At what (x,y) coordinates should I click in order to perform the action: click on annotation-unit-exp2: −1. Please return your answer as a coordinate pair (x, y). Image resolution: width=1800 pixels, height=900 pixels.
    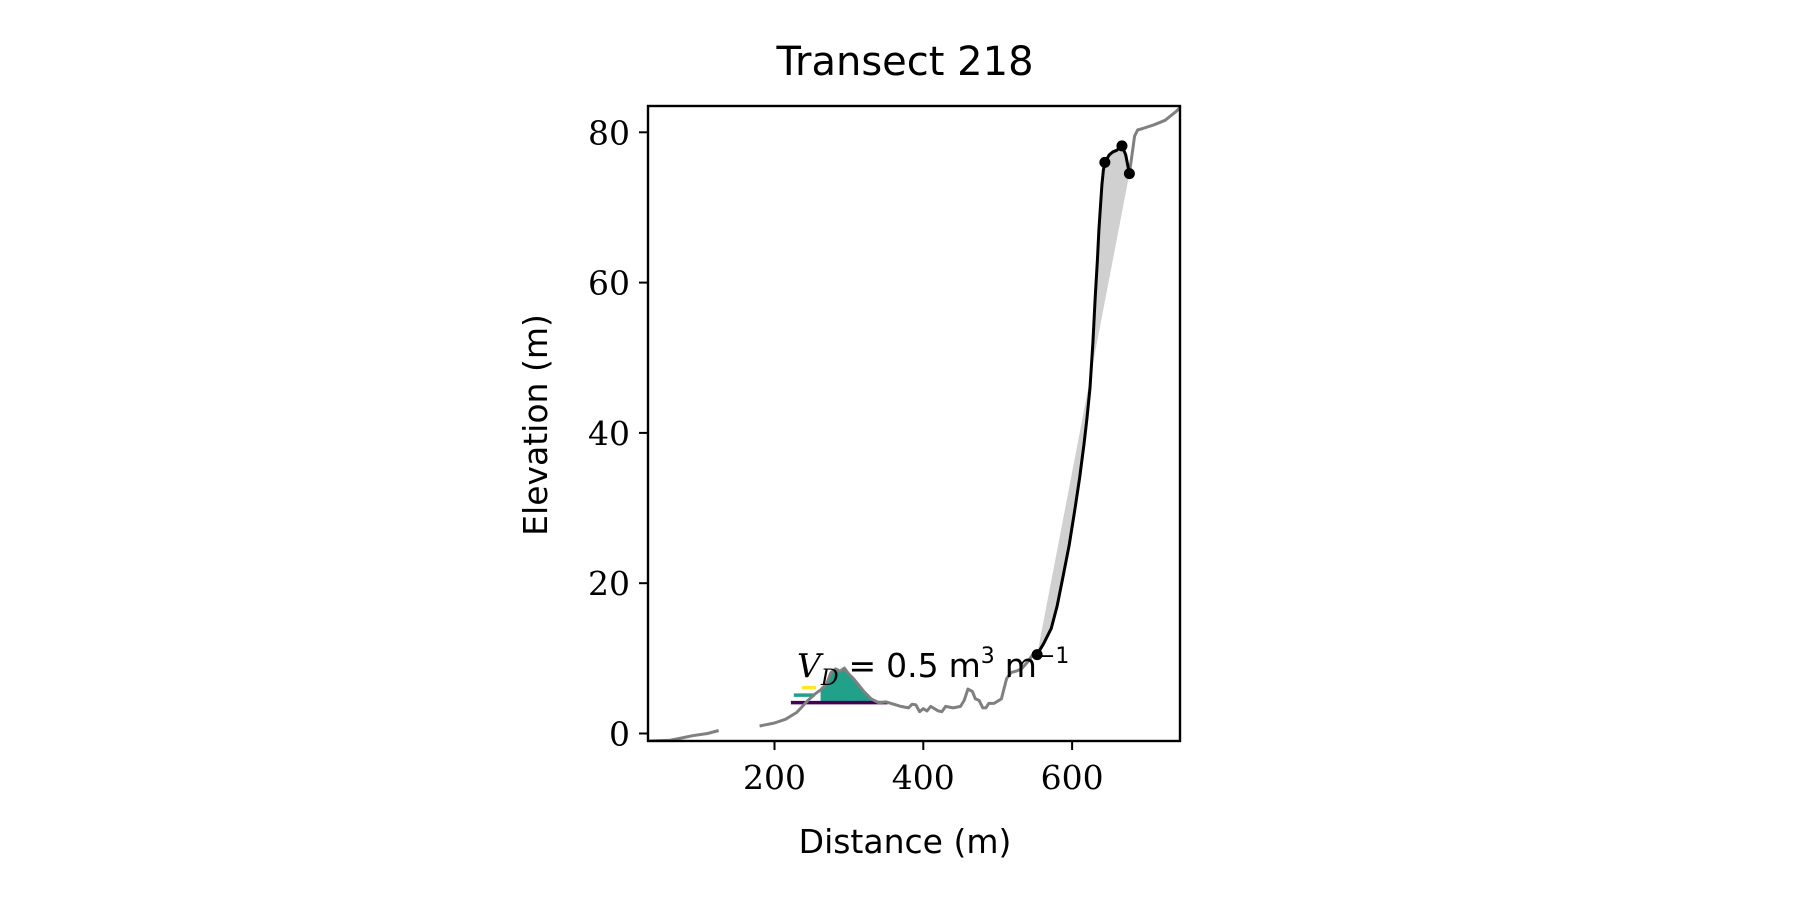
    Looking at the image, I should click on (1053, 656).